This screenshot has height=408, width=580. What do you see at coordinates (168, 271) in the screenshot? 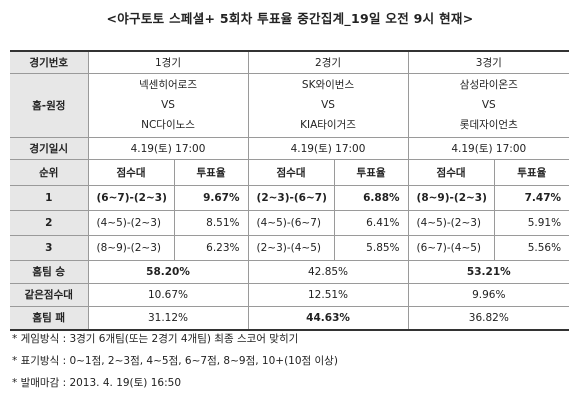
I see `summary-value: 58.20%` at bounding box center [168, 271].